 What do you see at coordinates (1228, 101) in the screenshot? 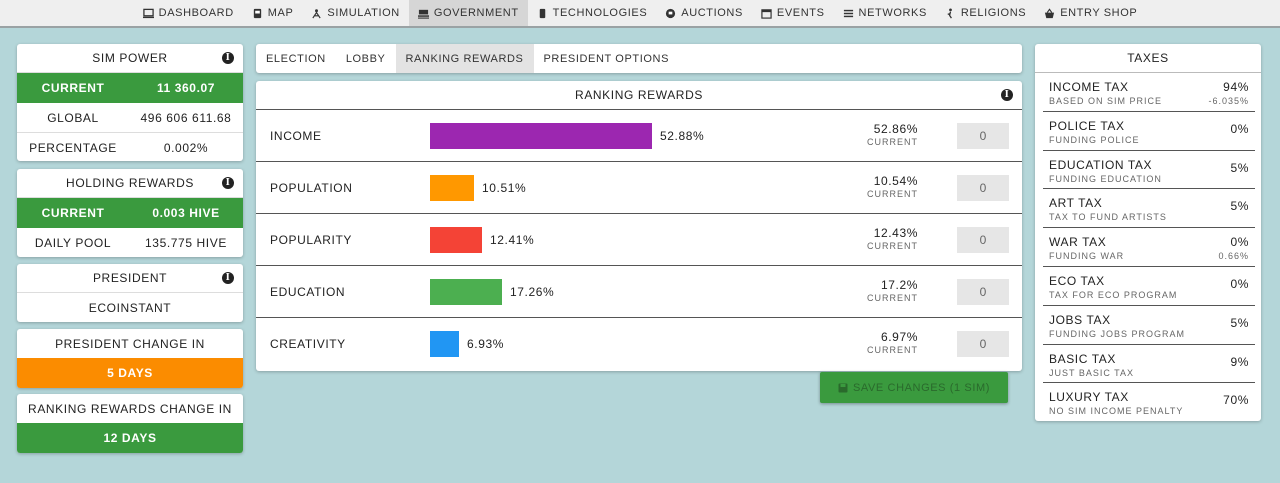
I see `tax-sub-value: -6.035%` at bounding box center [1228, 101].